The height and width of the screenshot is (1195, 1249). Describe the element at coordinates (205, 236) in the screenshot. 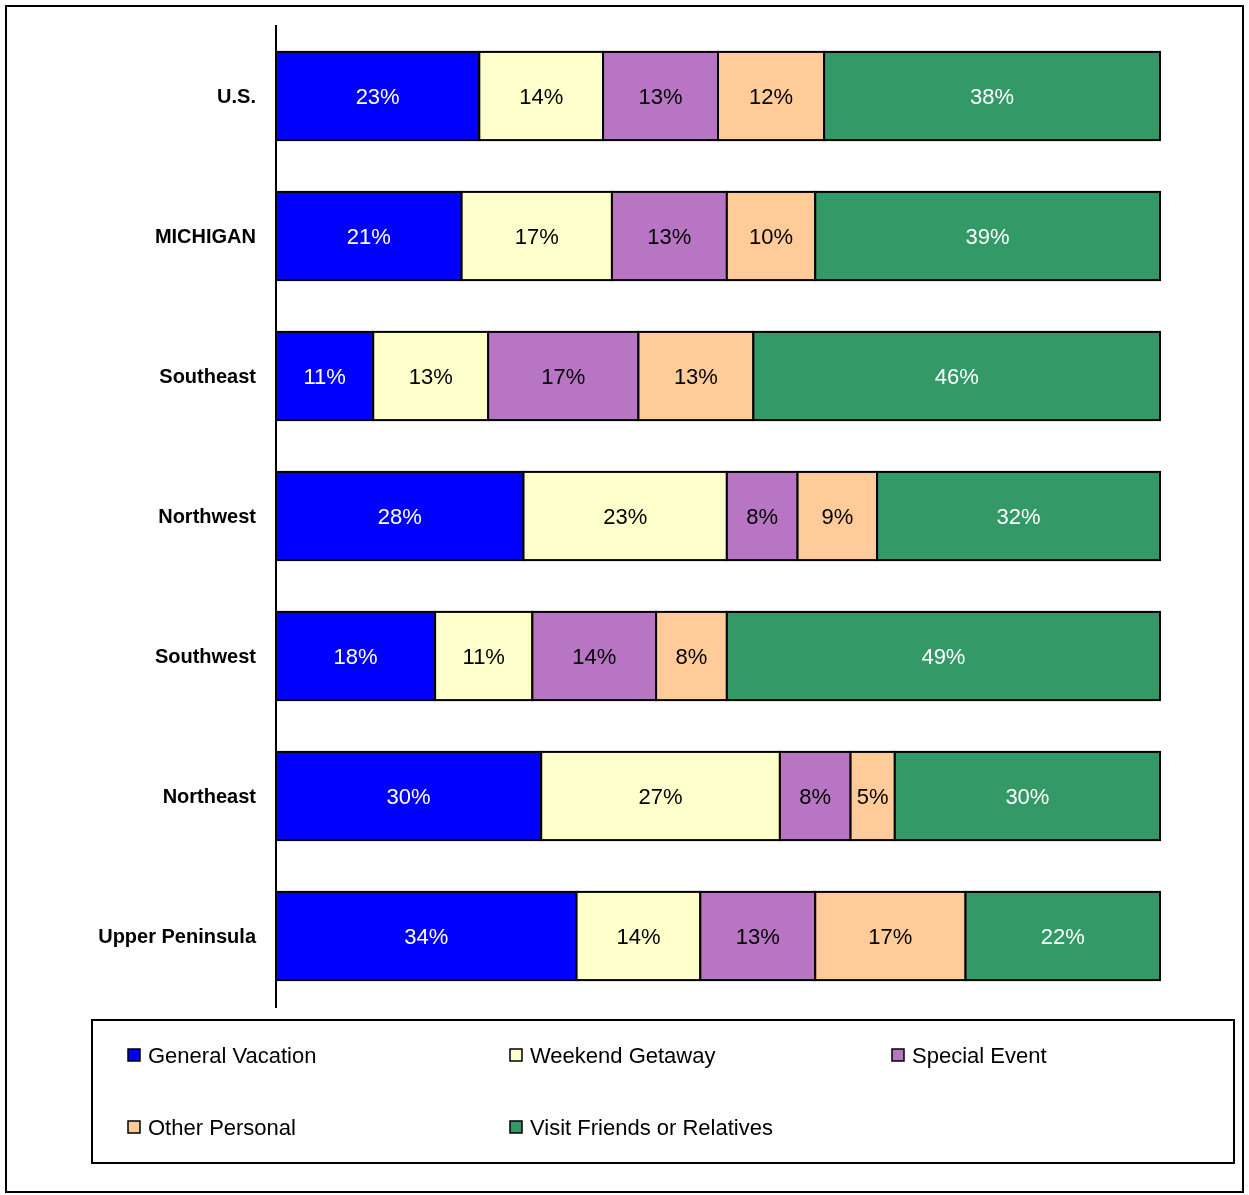

I see `y-tick-label: MICHIGAN` at that location.